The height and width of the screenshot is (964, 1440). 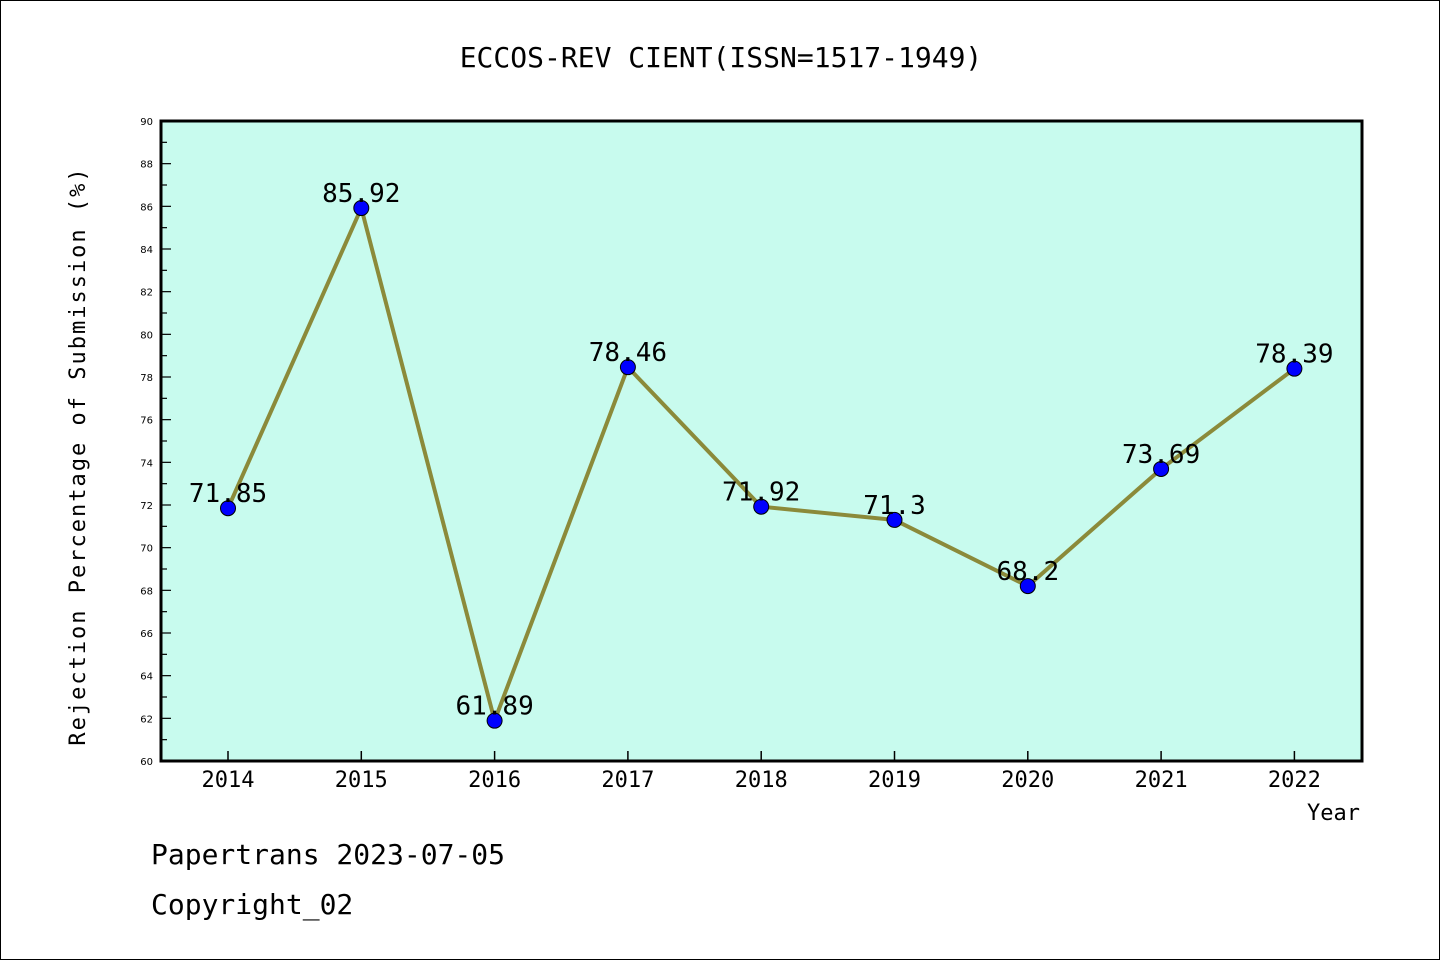 I want to click on data-label: 71.3, so click(x=894, y=506).